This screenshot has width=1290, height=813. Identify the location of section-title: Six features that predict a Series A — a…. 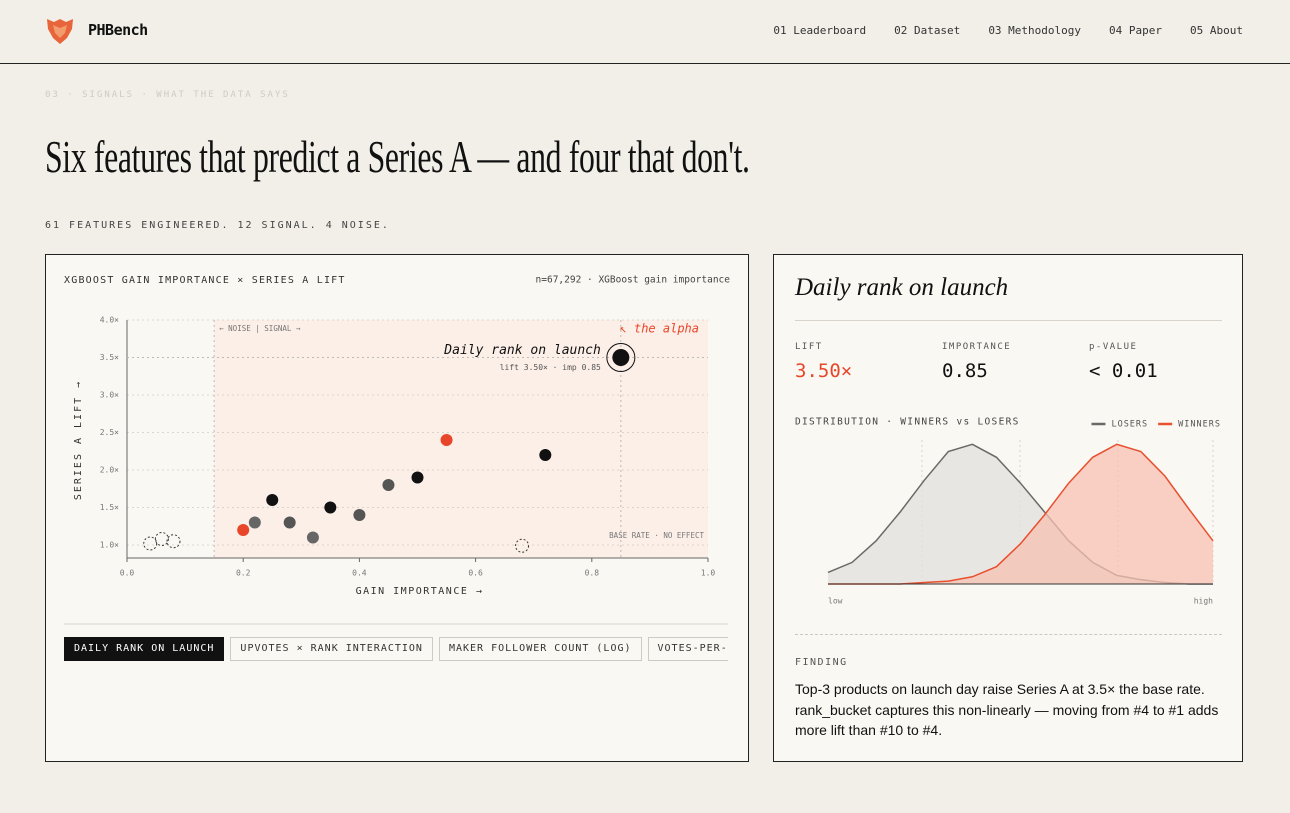
(397, 156).